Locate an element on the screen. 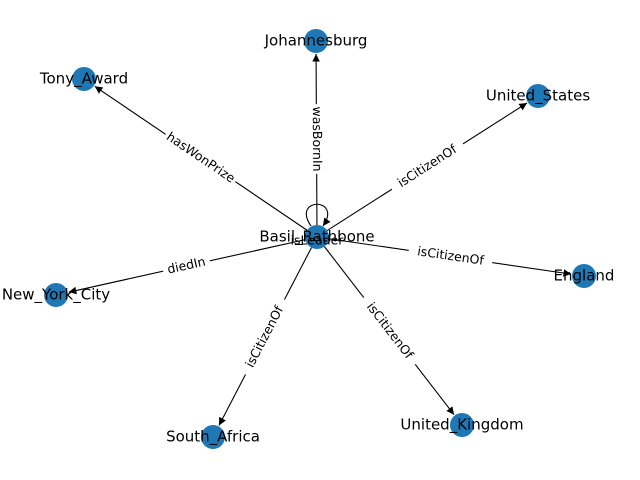 Image resolution: width=640 pixels, height=480 pixels. node-label-uk: United_Kingdom is located at coordinates (461, 425).